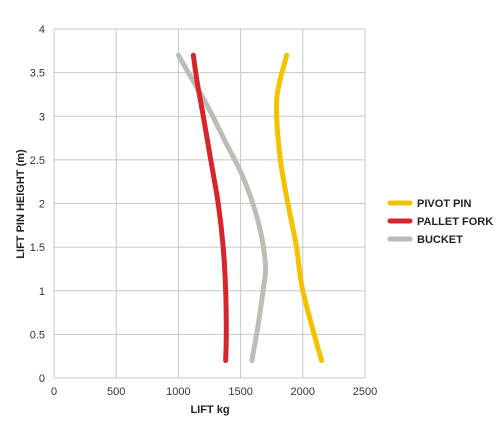 The width and height of the screenshot is (500, 433). What do you see at coordinates (440, 240) in the screenshot?
I see `legend-label: BUCKET` at bounding box center [440, 240].